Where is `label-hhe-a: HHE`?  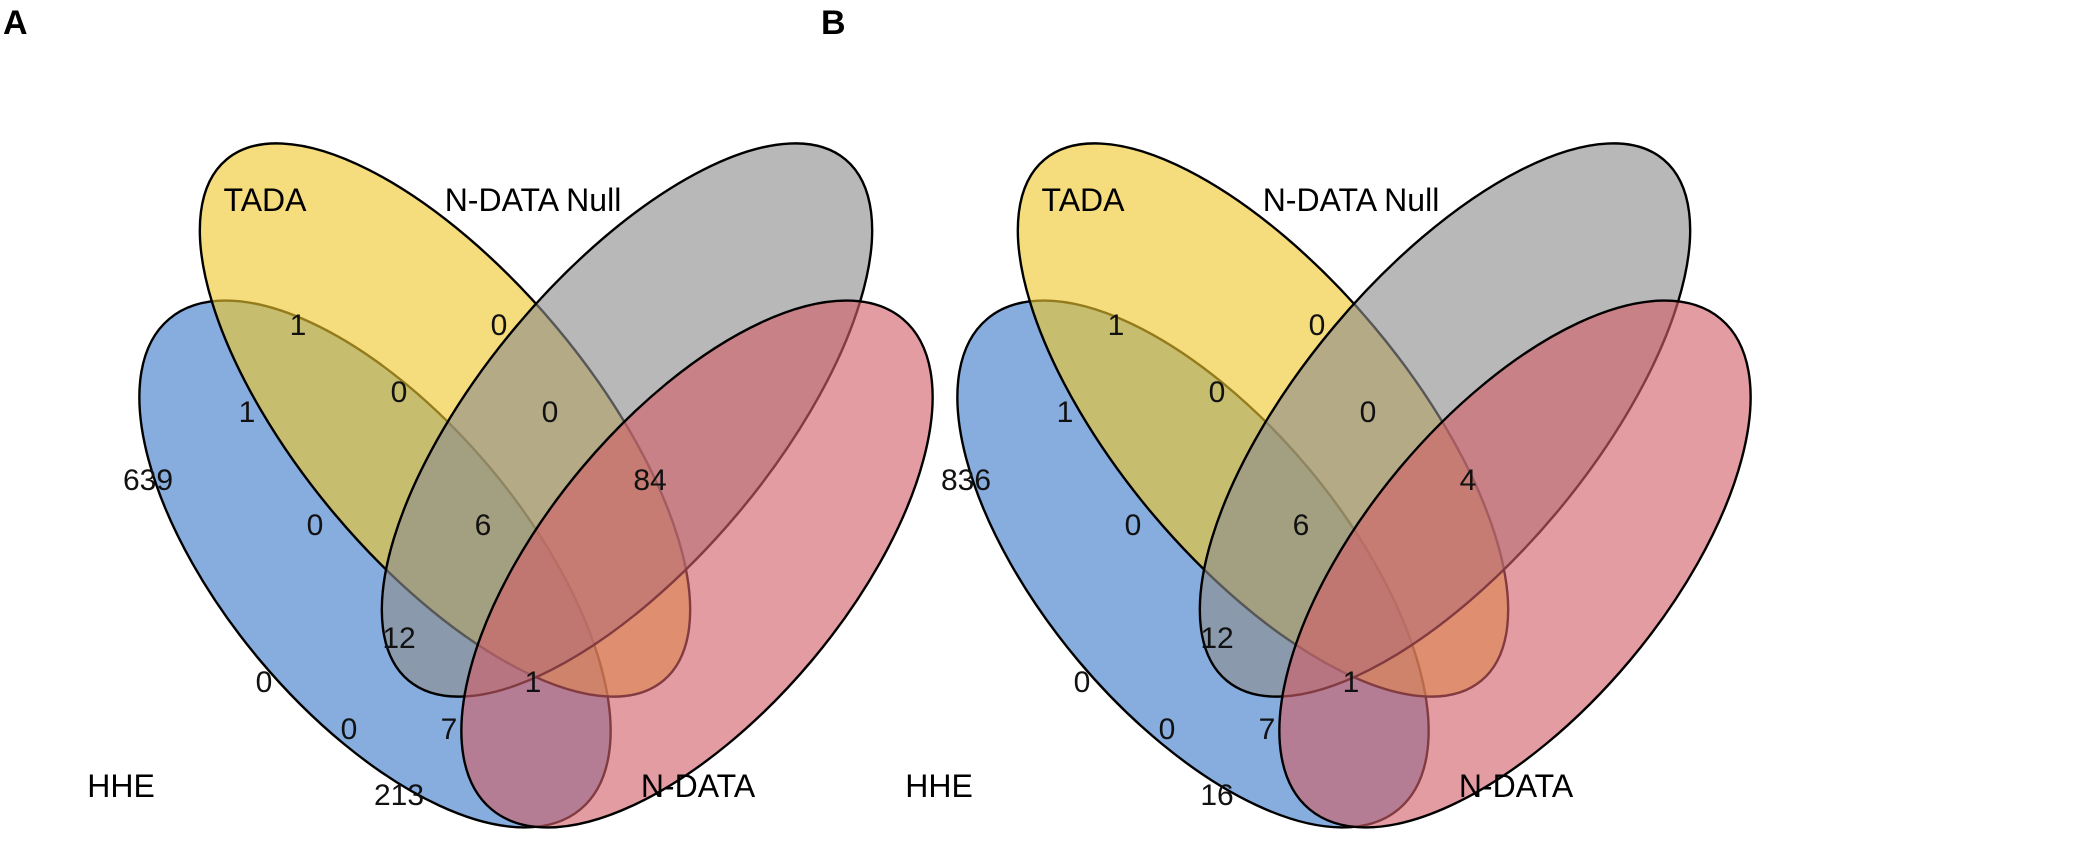
label-hhe-a: HHE is located at coordinates (121, 786).